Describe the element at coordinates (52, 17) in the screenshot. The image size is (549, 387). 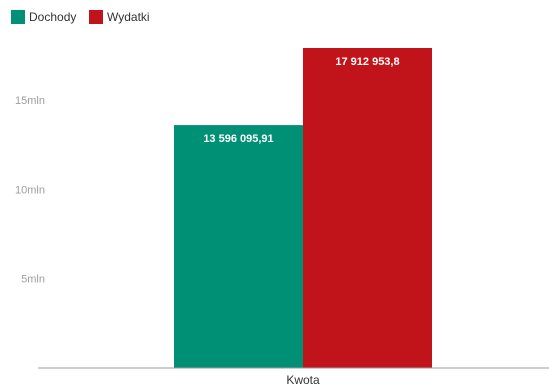
I see `legend-label-dochody: Dochody` at that location.